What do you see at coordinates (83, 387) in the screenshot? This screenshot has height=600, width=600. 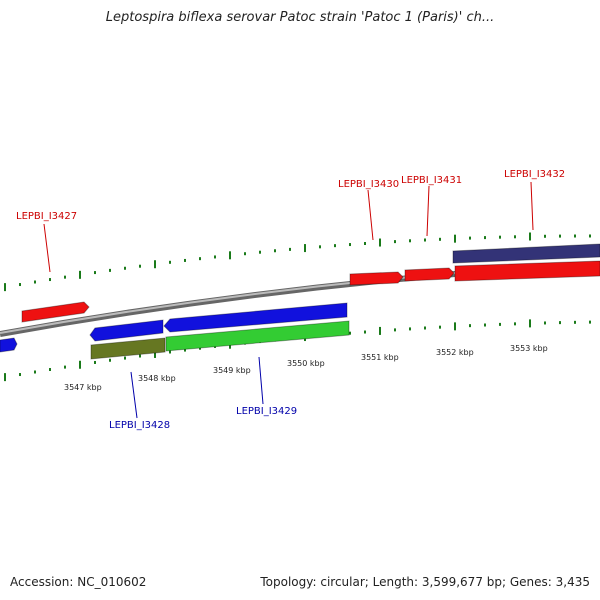 I see `tick-label-3547: 3547 kbp` at bounding box center [83, 387].